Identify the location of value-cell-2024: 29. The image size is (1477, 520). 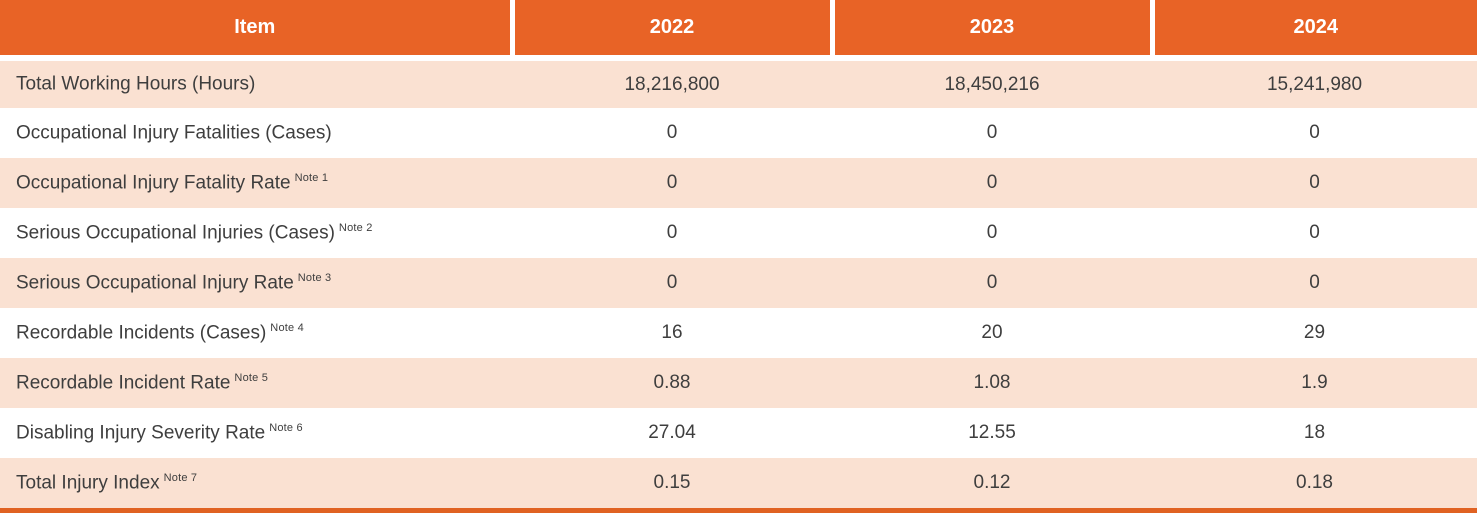
(1314, 333).